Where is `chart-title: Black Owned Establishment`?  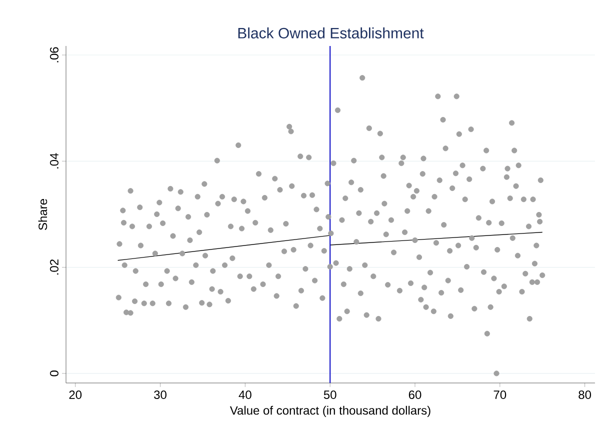
chart-title: Black Owned Establishment is located at coordinates (331, 32).